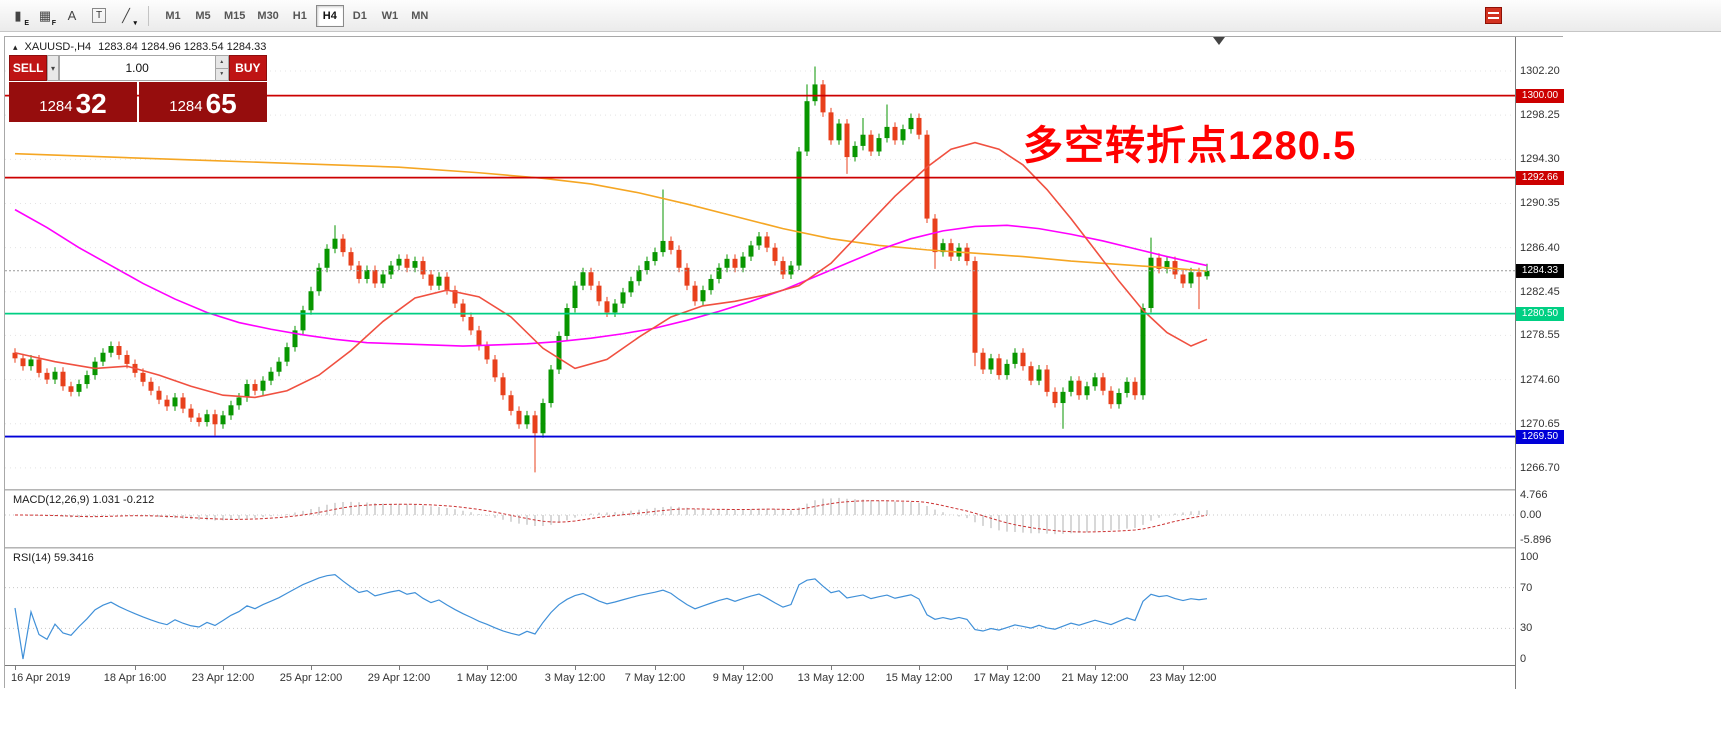  I want to click on lot-increase-button: ▲, so click(221, 62).